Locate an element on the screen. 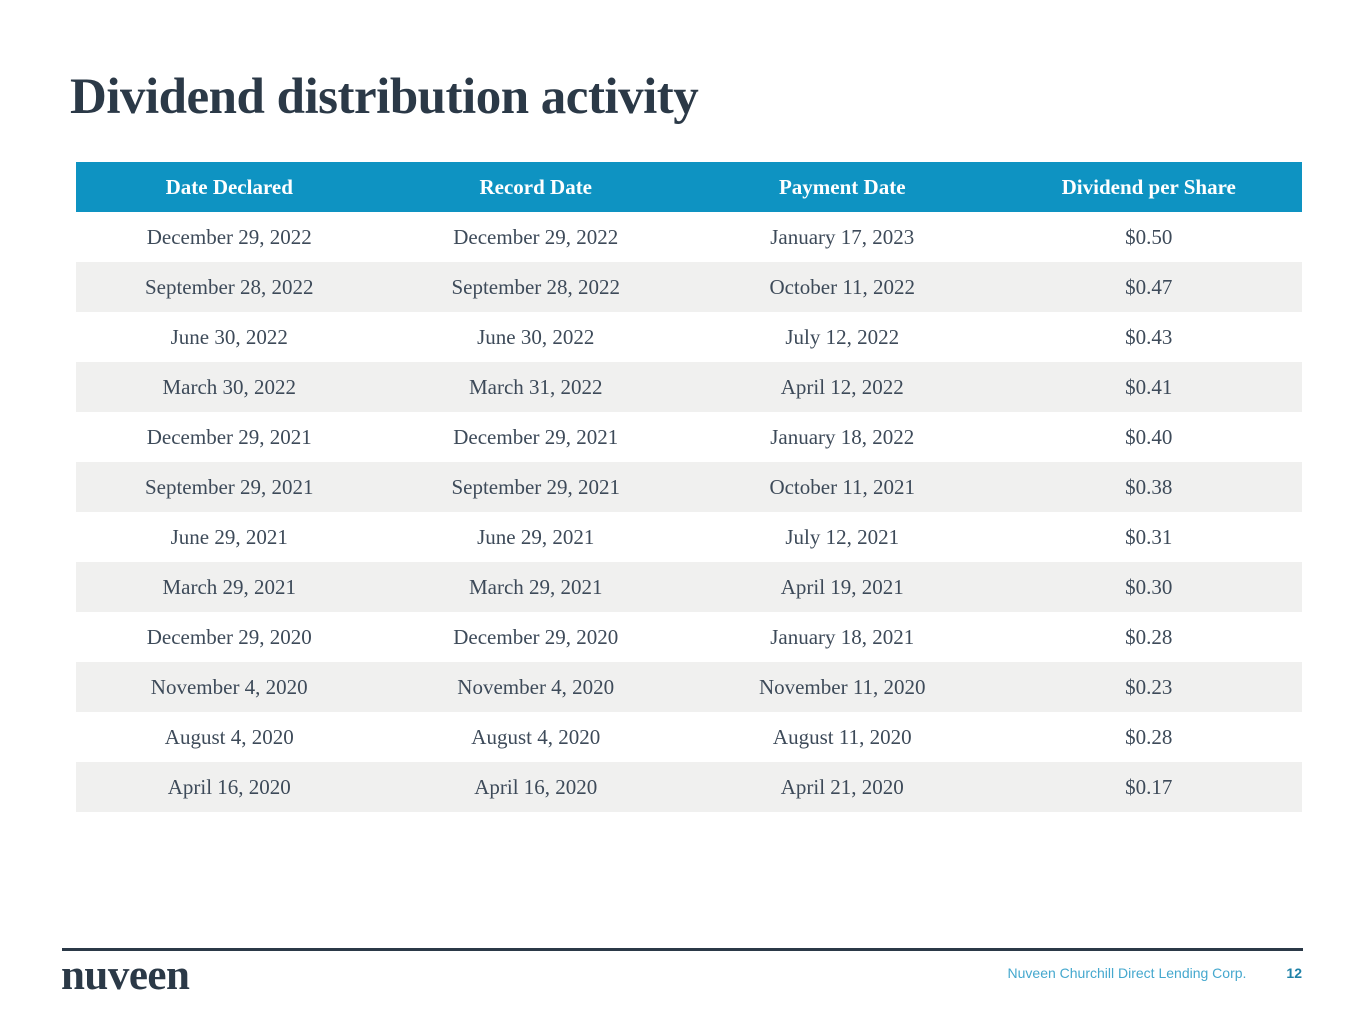 This screenshot has width=1365, height=1024. nuveen-logo: nuveen is located at coordinates (125, 975).